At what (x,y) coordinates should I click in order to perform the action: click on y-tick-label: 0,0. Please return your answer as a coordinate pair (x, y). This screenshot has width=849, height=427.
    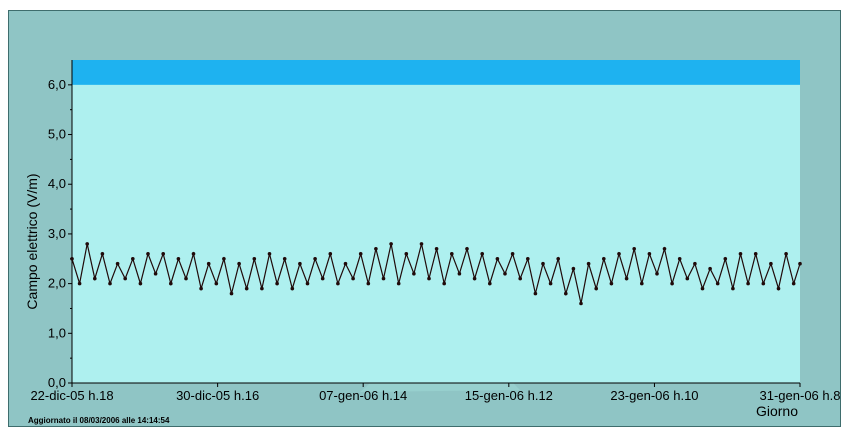
    Looking at the image, I should click on (57, 382).